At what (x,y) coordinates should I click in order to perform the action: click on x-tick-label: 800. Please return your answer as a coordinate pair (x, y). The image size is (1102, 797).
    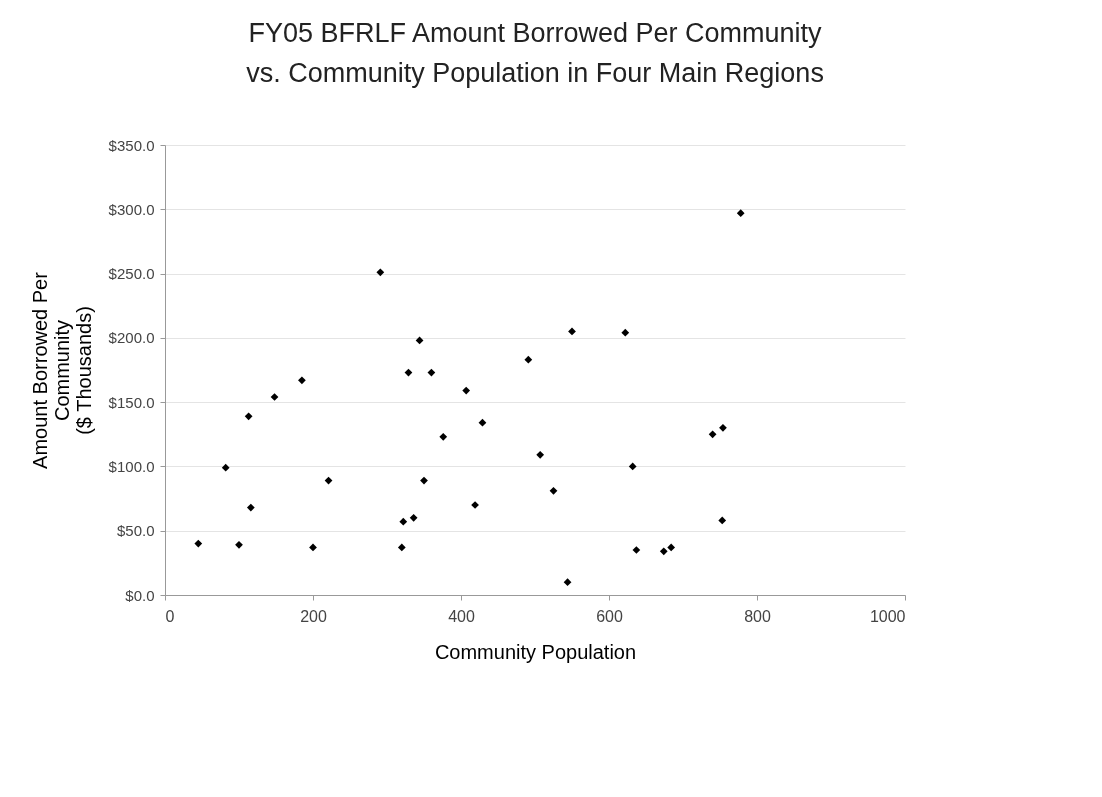
    Looking at the image, I should click on (757, 616).